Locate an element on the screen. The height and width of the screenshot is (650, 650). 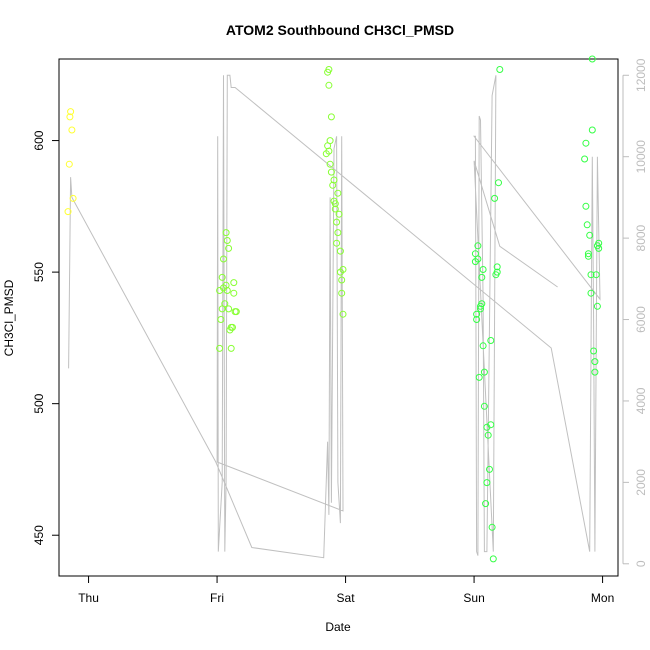
x-axis-label: Date is located at coordinates (338, 627).